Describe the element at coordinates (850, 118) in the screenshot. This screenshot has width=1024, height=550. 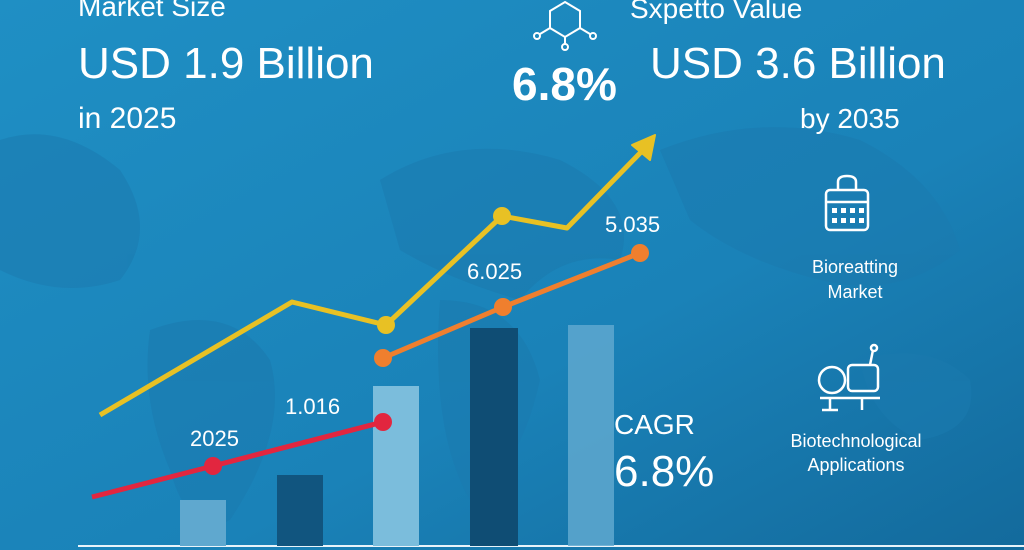
I see `expected-year: by 2035` at that location.